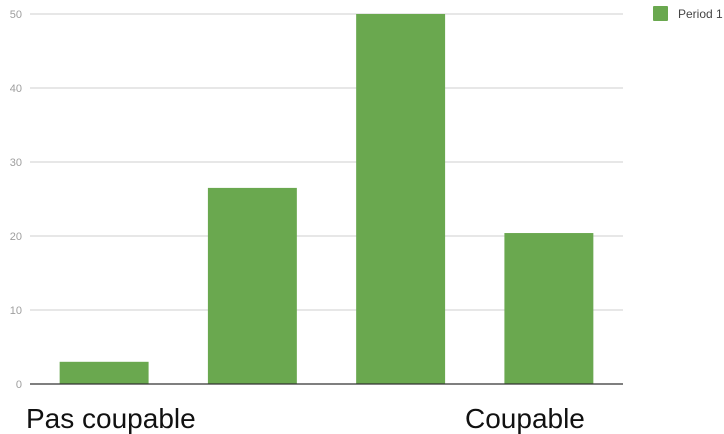  Describe the element at coordinates (16, 200) in the screenshot. I see `y-axis-ticks: 0 10 20 30 40 50` at that location.